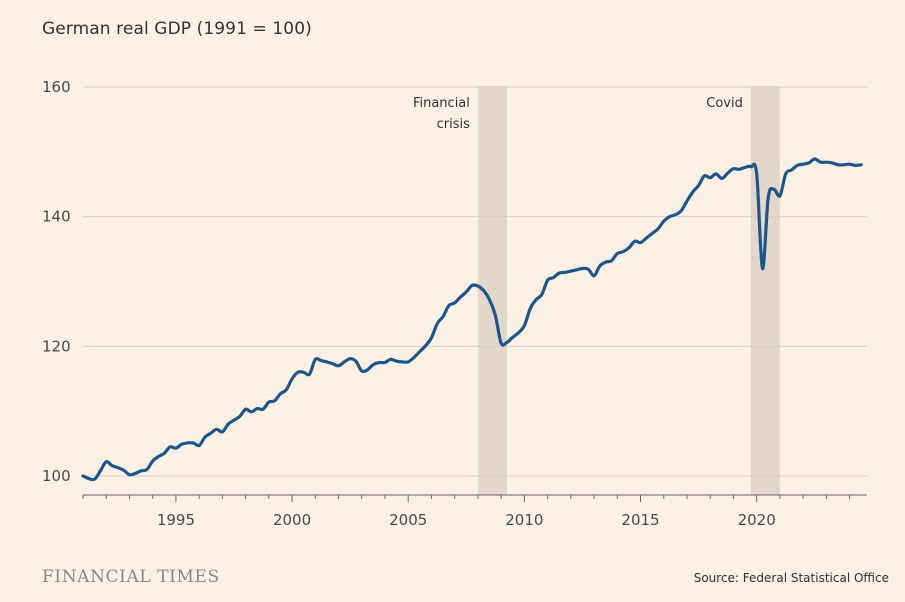 This screenshot has height=602, width=905. What do you see at coordinates (177, 29) in the screenshot?
I see `chart-title: German real GDP (1991 = 100)` at bounding box center [177, 29].